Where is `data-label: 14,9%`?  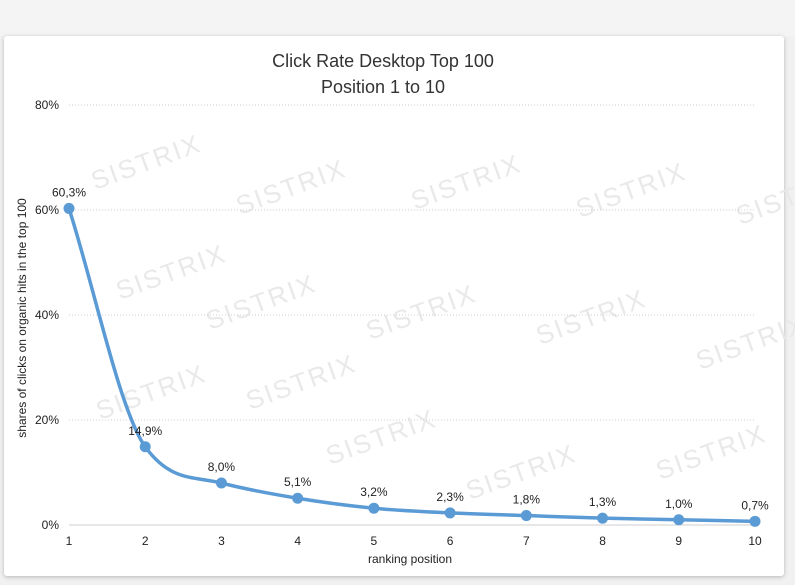
data-label: 14,9% is located at coordinates (145, 431).